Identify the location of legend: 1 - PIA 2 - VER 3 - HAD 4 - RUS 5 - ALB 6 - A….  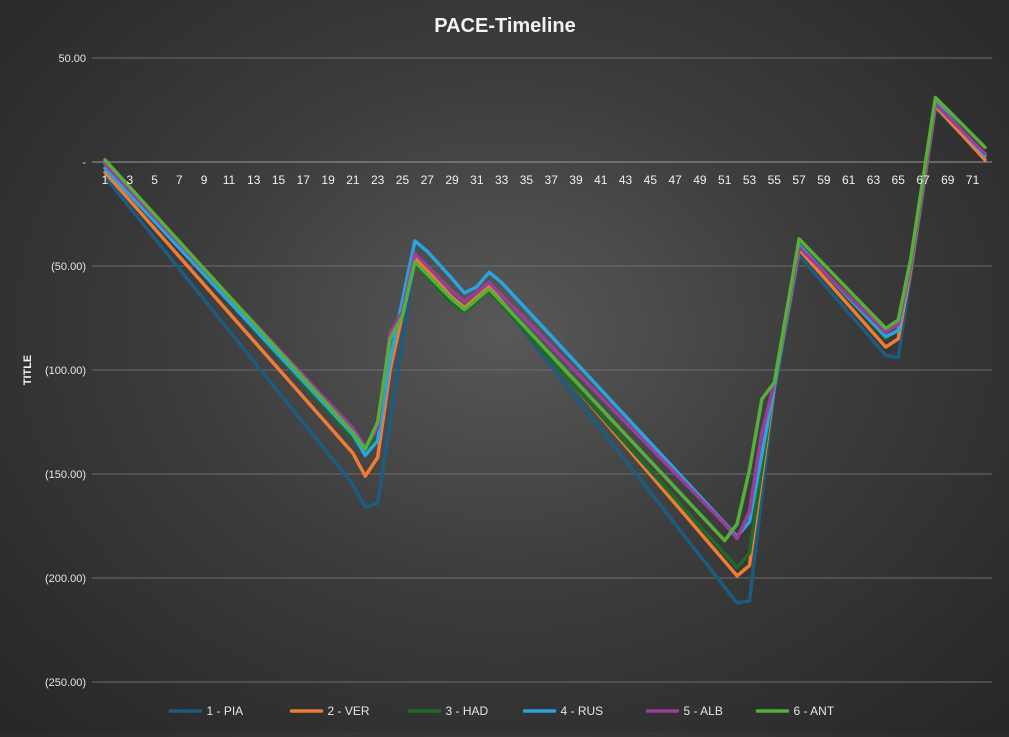
(501, 711).